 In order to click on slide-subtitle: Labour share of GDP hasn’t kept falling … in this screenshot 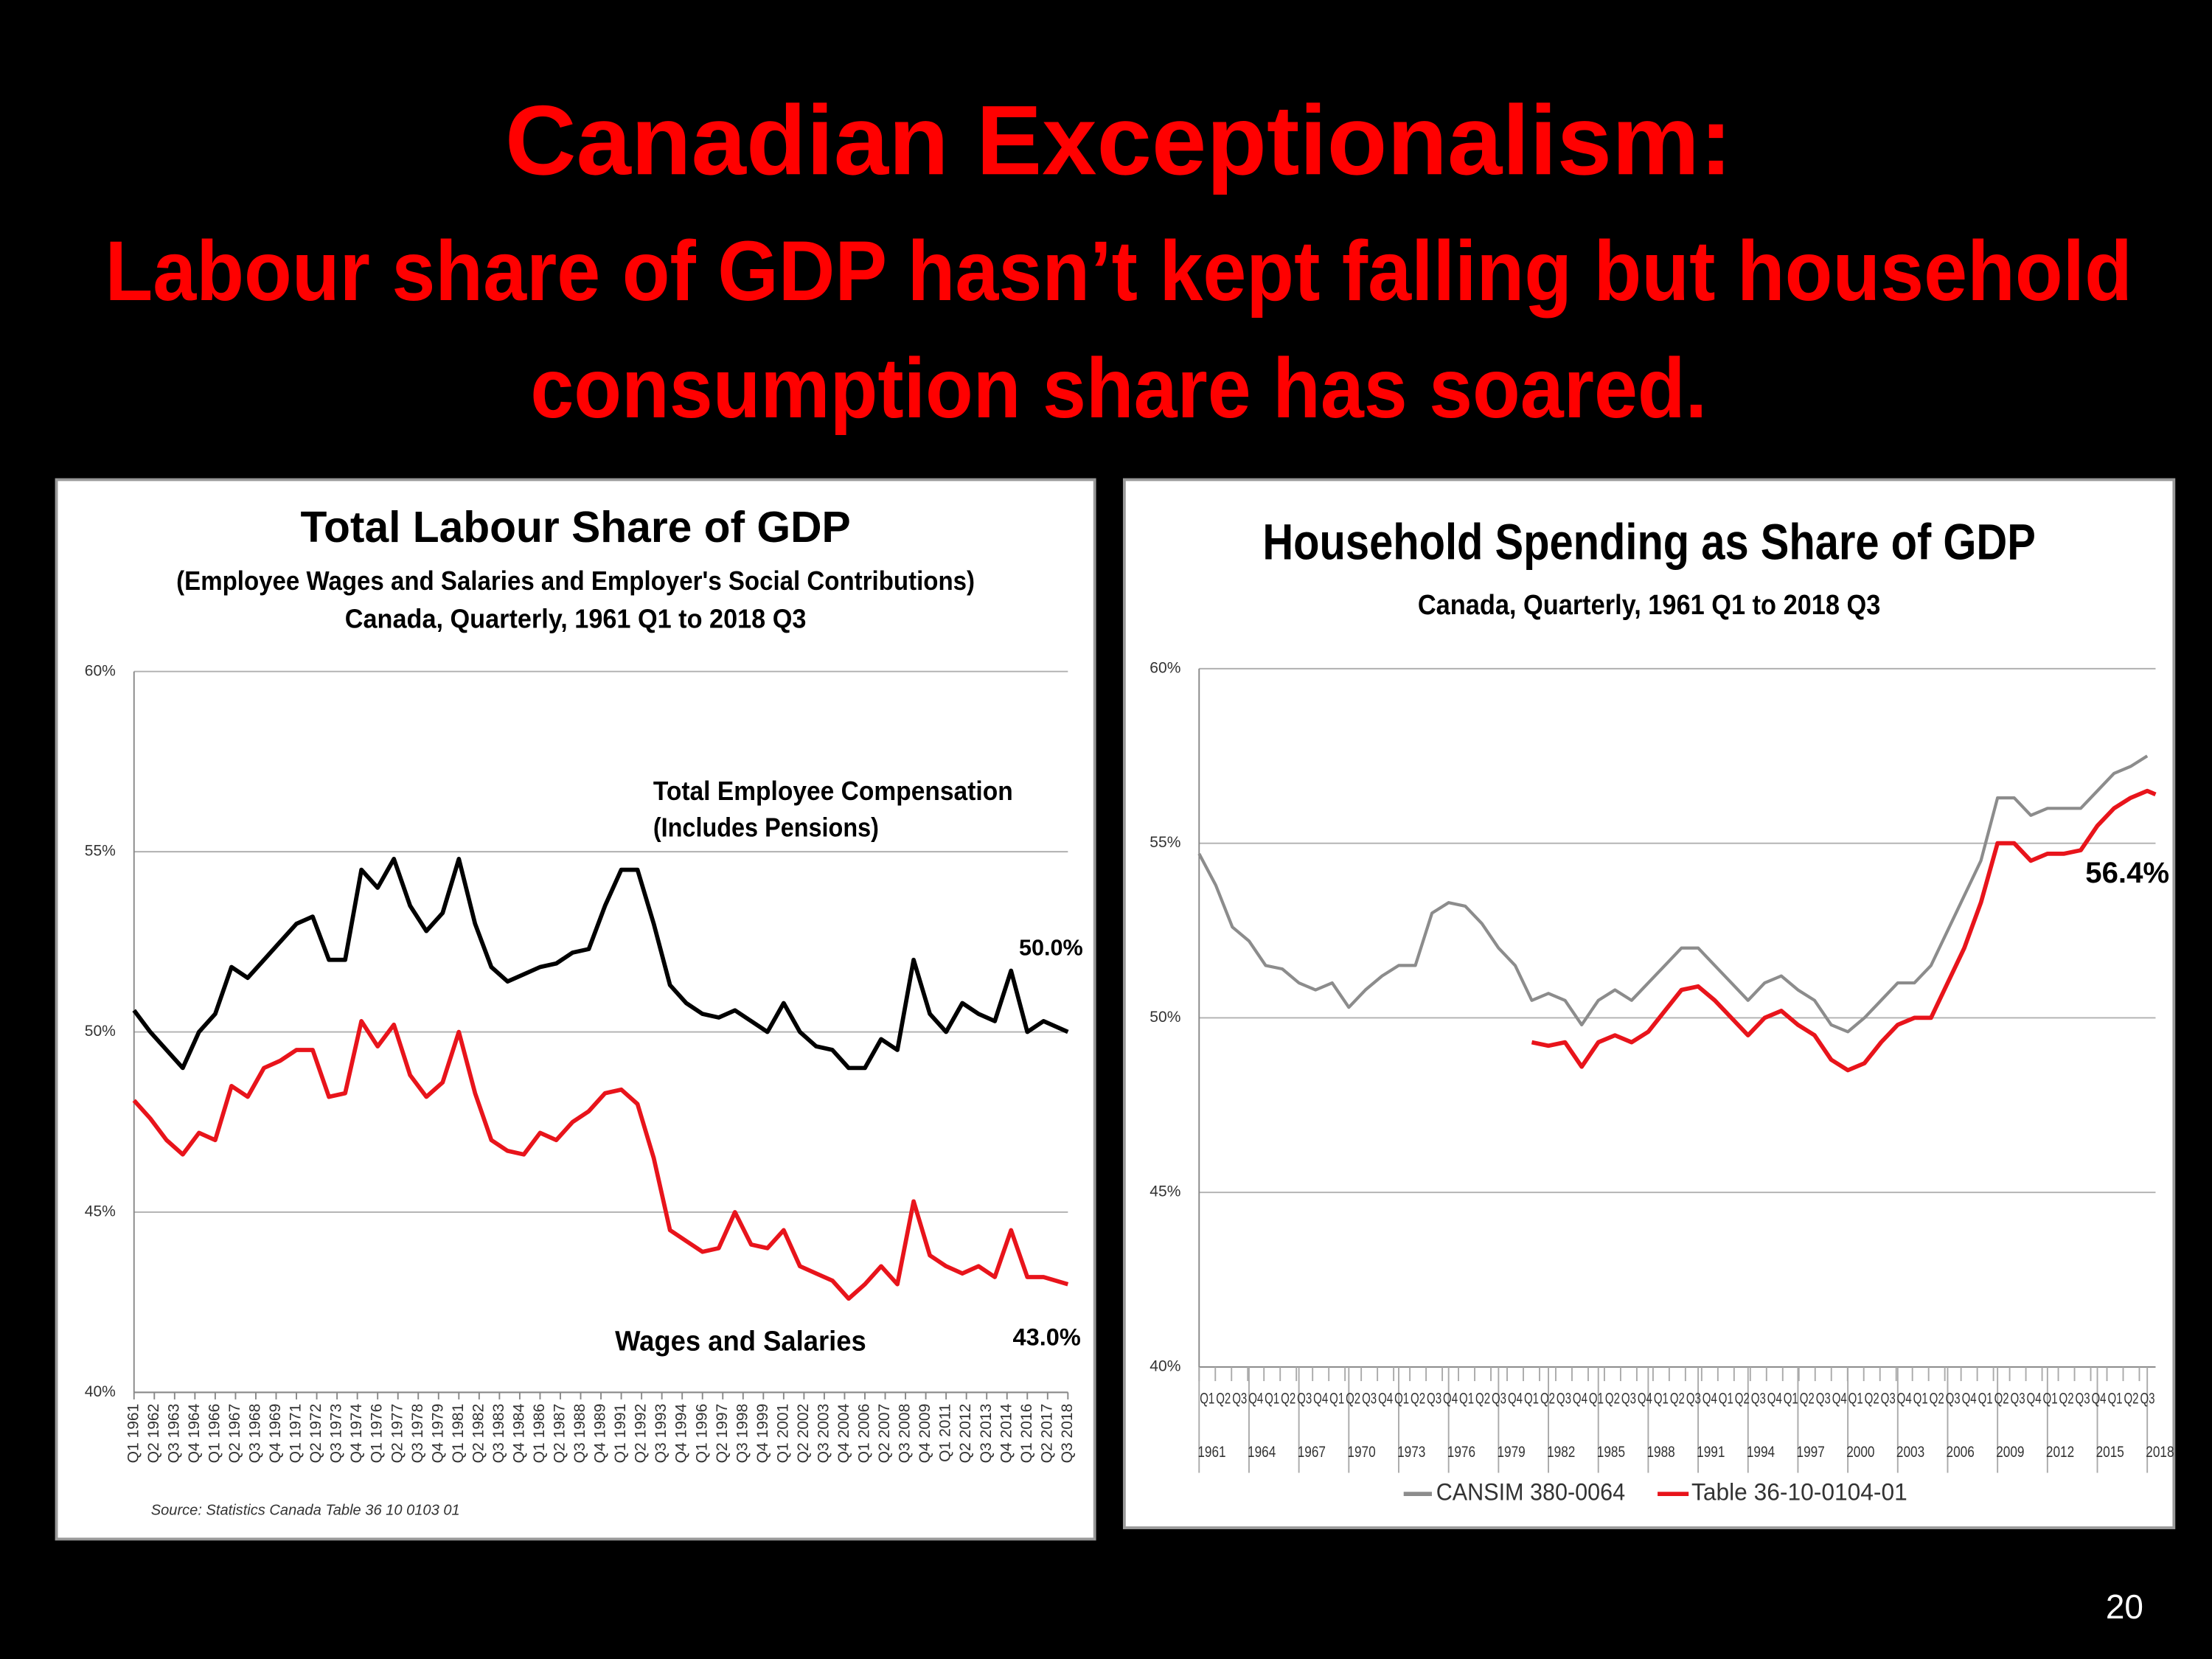, I will do `click(1118, 271)`.